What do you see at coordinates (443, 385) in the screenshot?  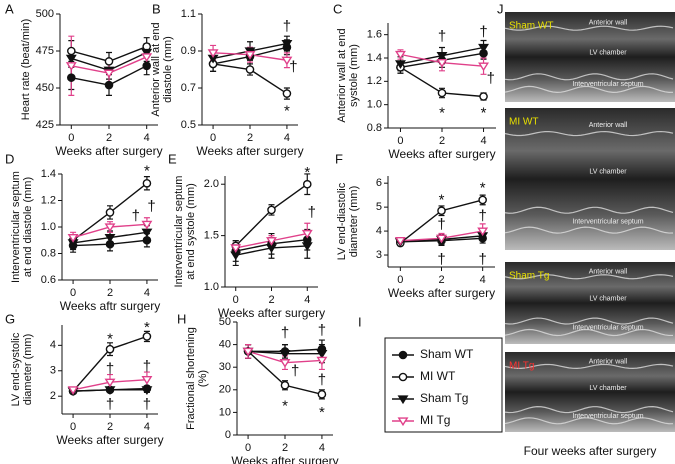 I see `legend-box` at bounding box center [443, 385].